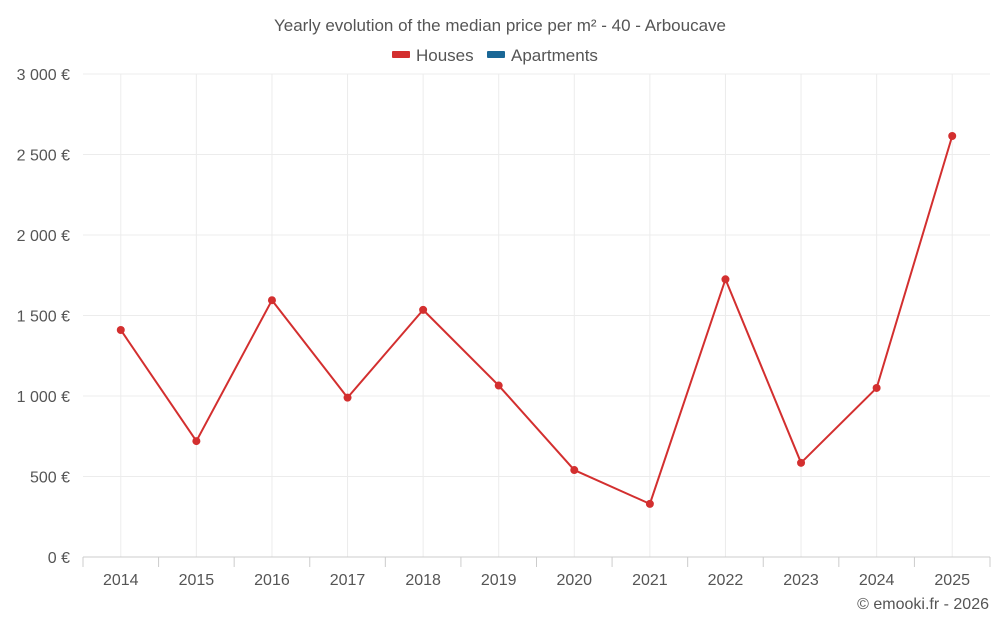 This screenshot has height=625, width=1000. Describe the element at coordinates (43, 397) in the screenshot. I see `y-tick-label: 1 000 €` at that location.